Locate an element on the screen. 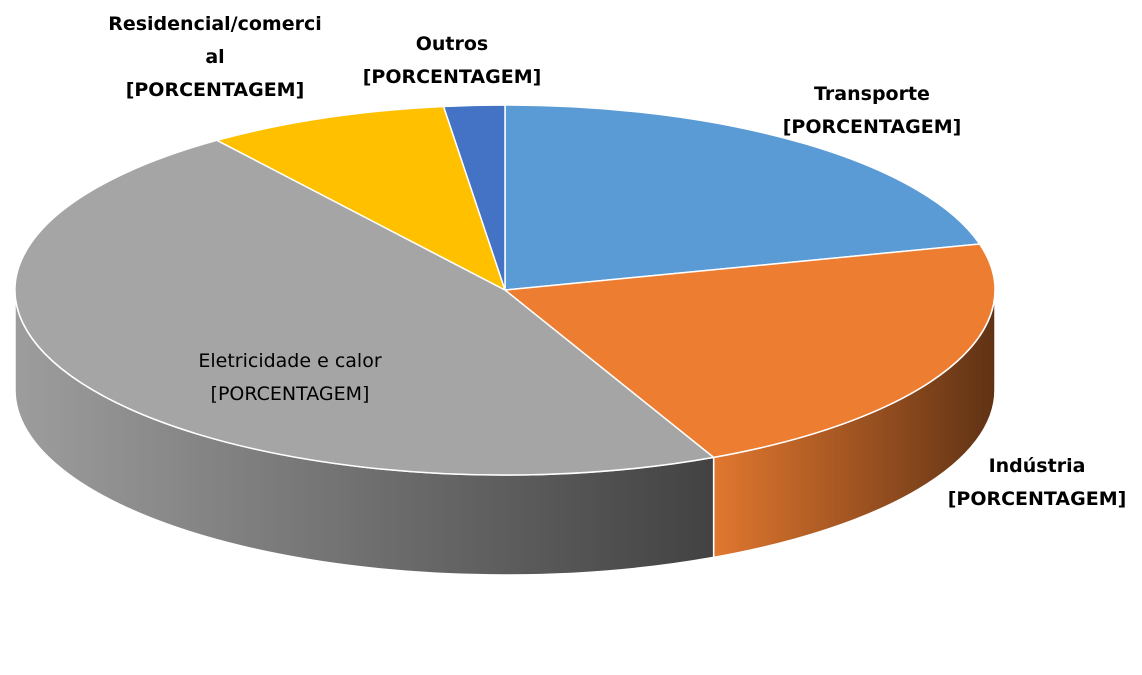 Image resolution: width=1142 pixels, height=675 pixels. data-label: Outros [PORCENTAGEM] is located at coordinates (452, 61).